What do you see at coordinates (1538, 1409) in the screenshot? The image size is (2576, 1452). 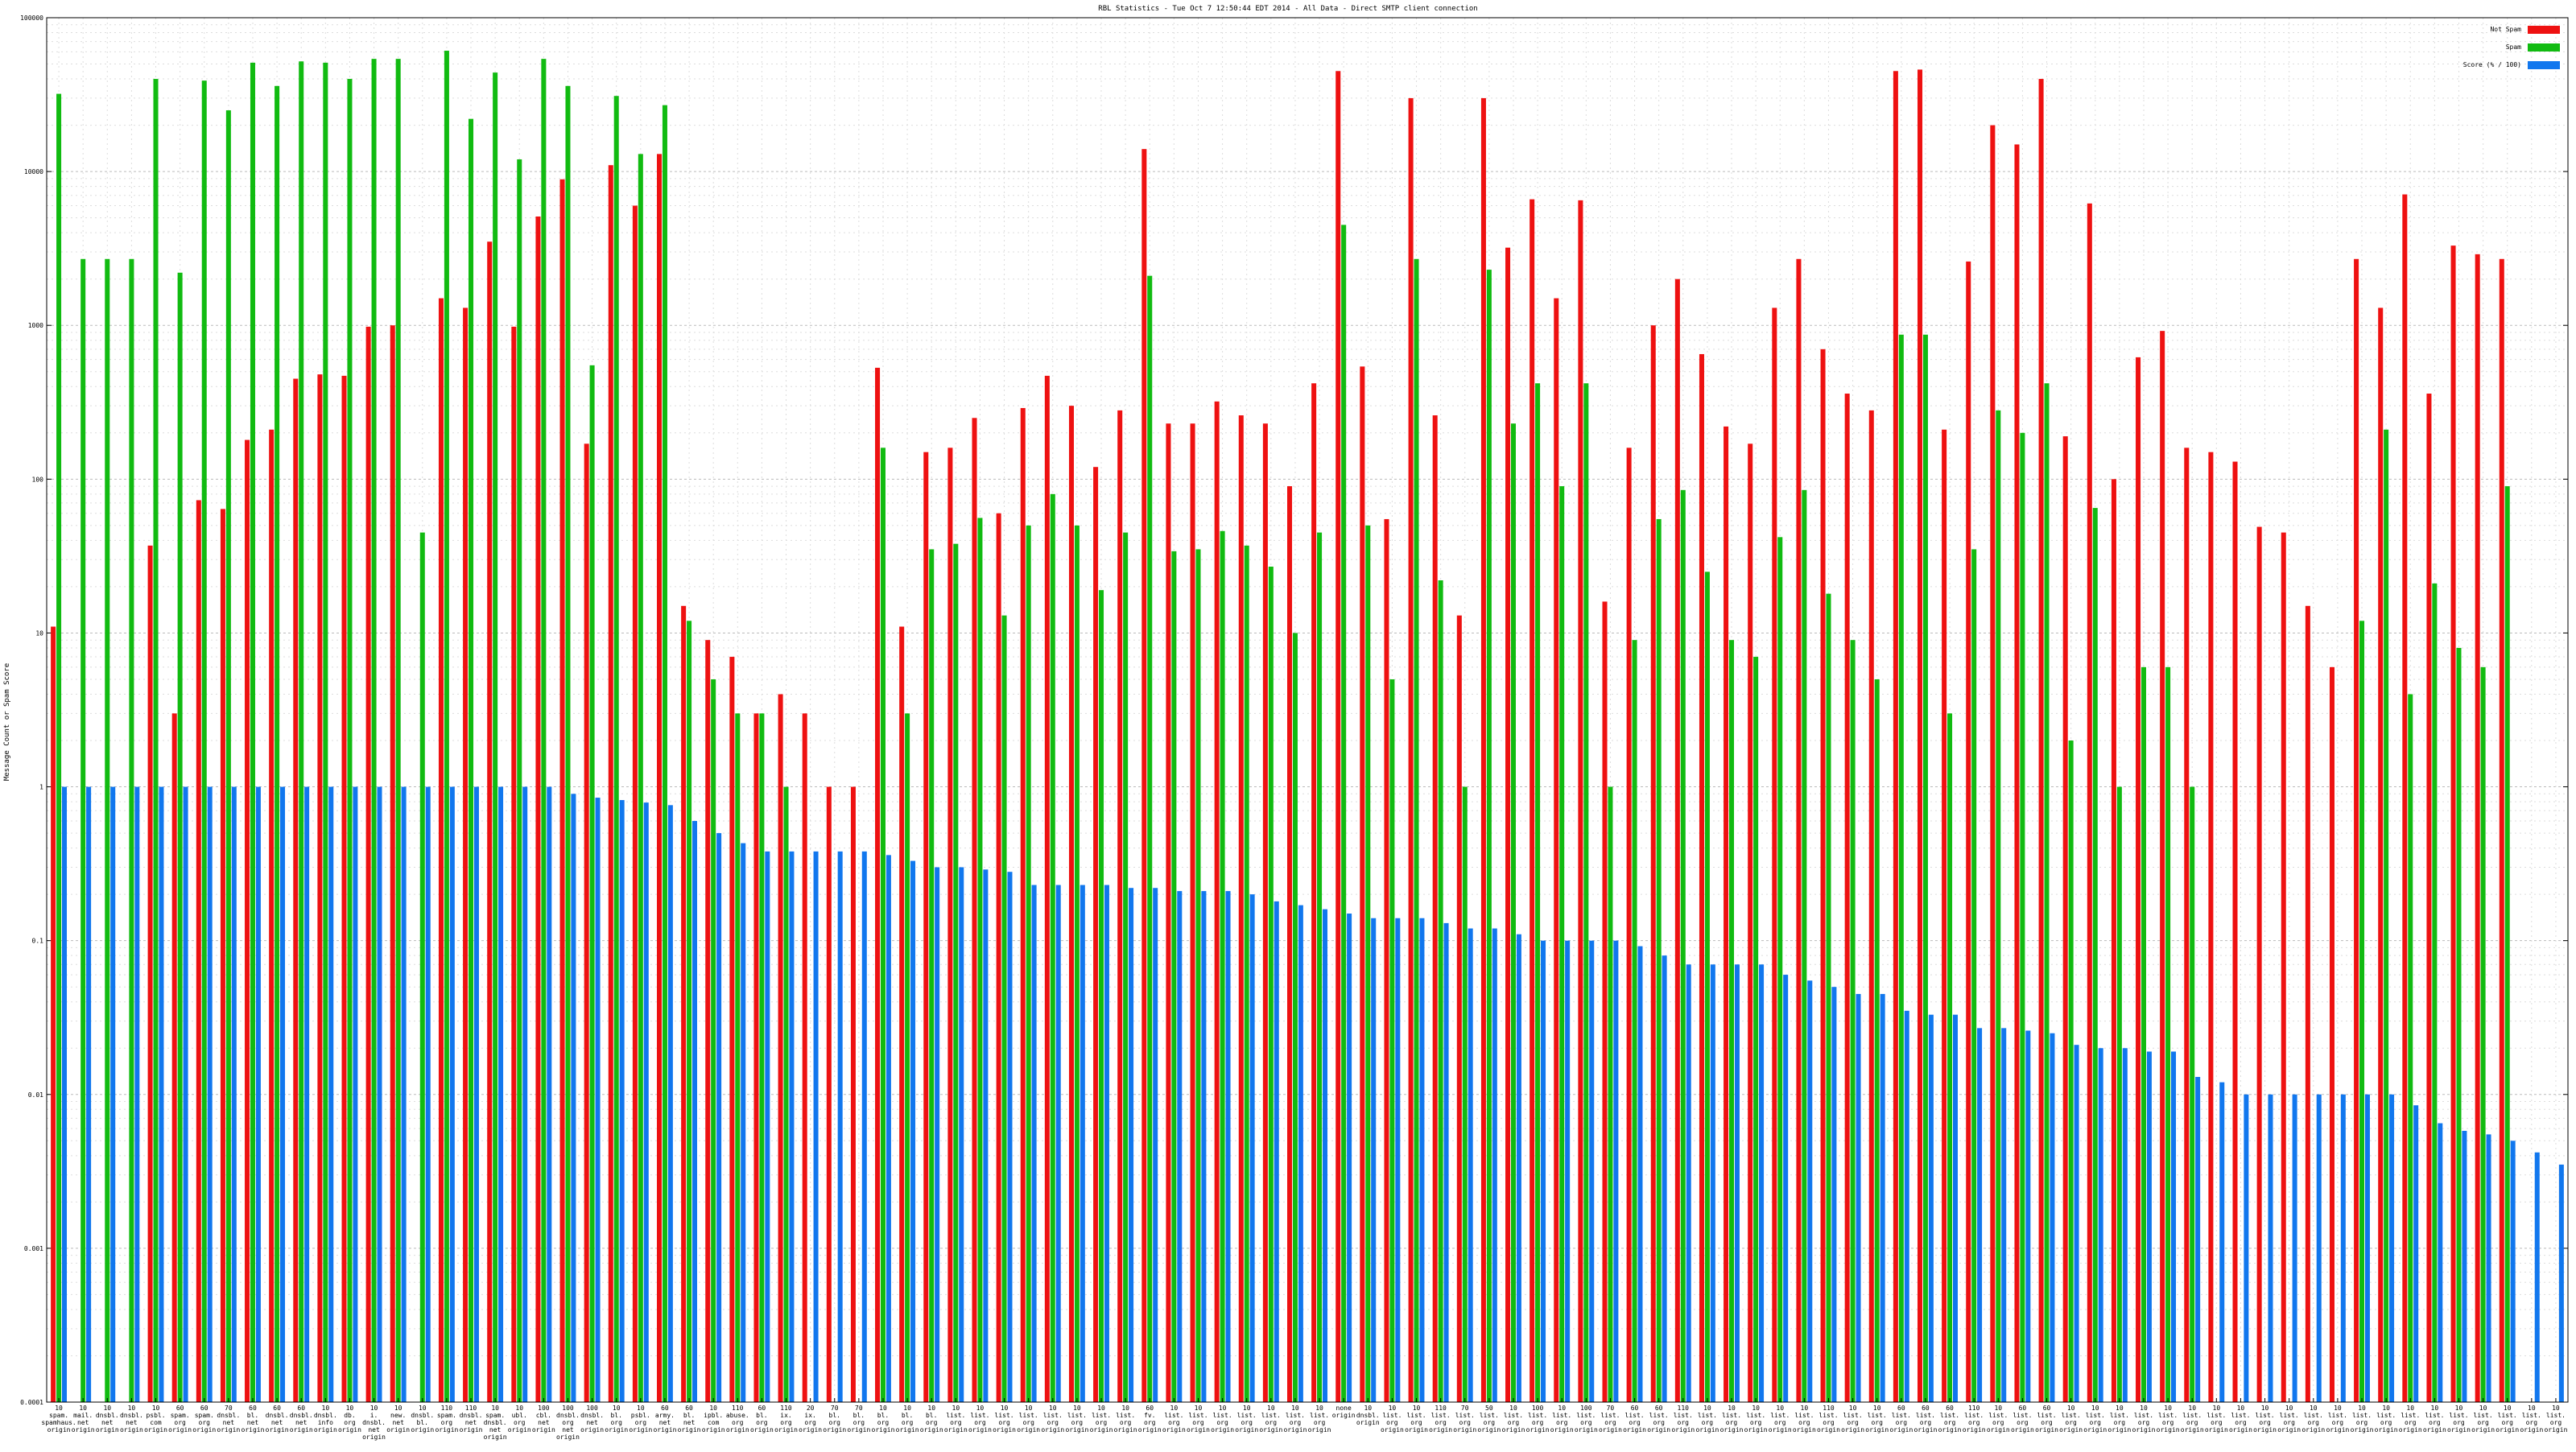 I see `x-tick-label: 100` at bounding box center [1538, 1409].